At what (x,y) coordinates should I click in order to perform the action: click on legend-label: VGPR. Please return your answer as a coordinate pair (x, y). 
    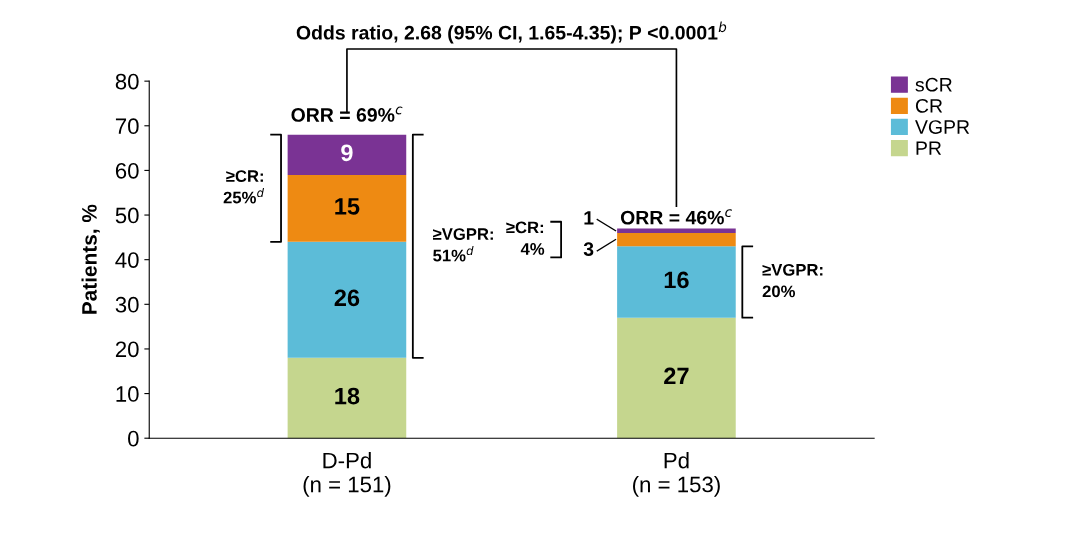
    Looking at the image, I should click on (942, 127).